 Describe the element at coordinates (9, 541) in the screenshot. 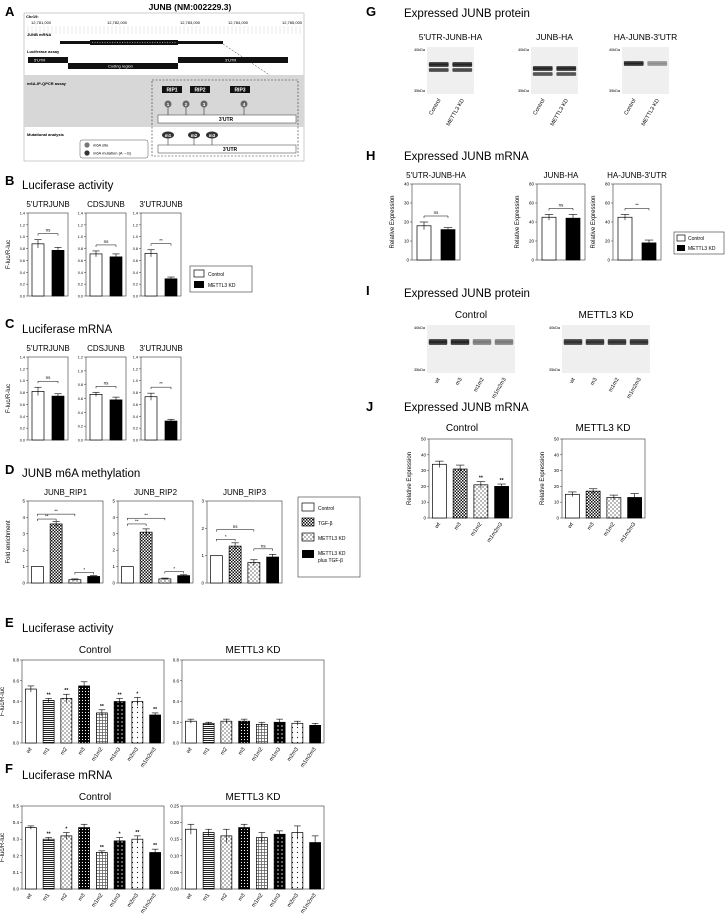

I see `y-axis-label: Fold enrichment` at that location.